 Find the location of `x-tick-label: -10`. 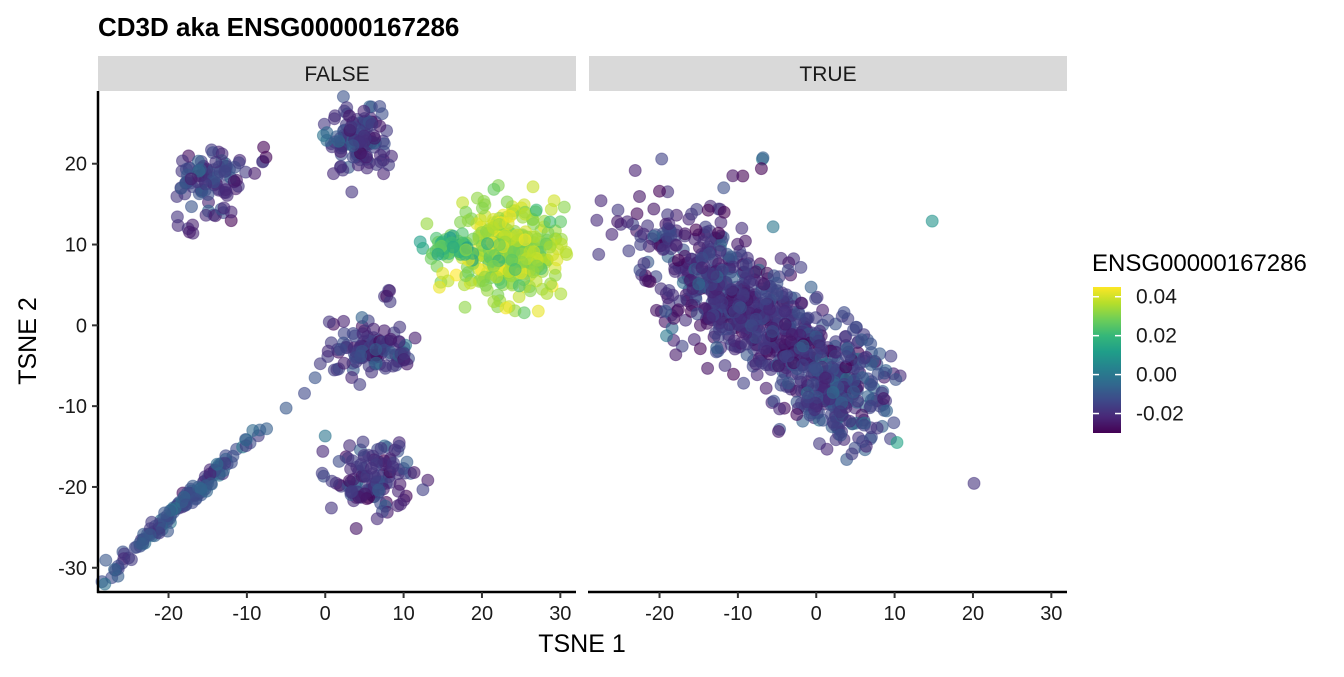

x-tick-label: -10 is located at coordinates (246, 614).